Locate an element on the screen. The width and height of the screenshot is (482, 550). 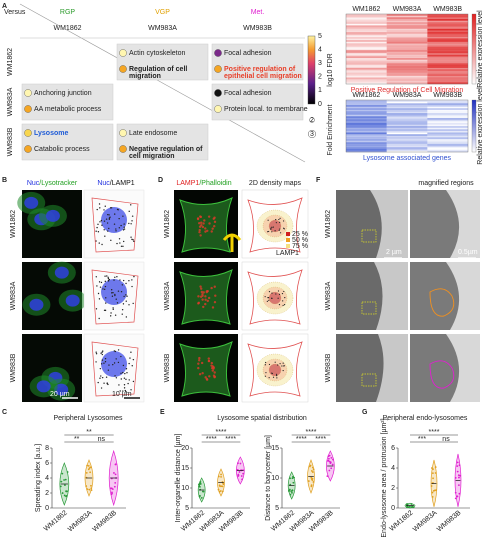
go-term: Protein local. to membrane is located at coordinates (266, 109).